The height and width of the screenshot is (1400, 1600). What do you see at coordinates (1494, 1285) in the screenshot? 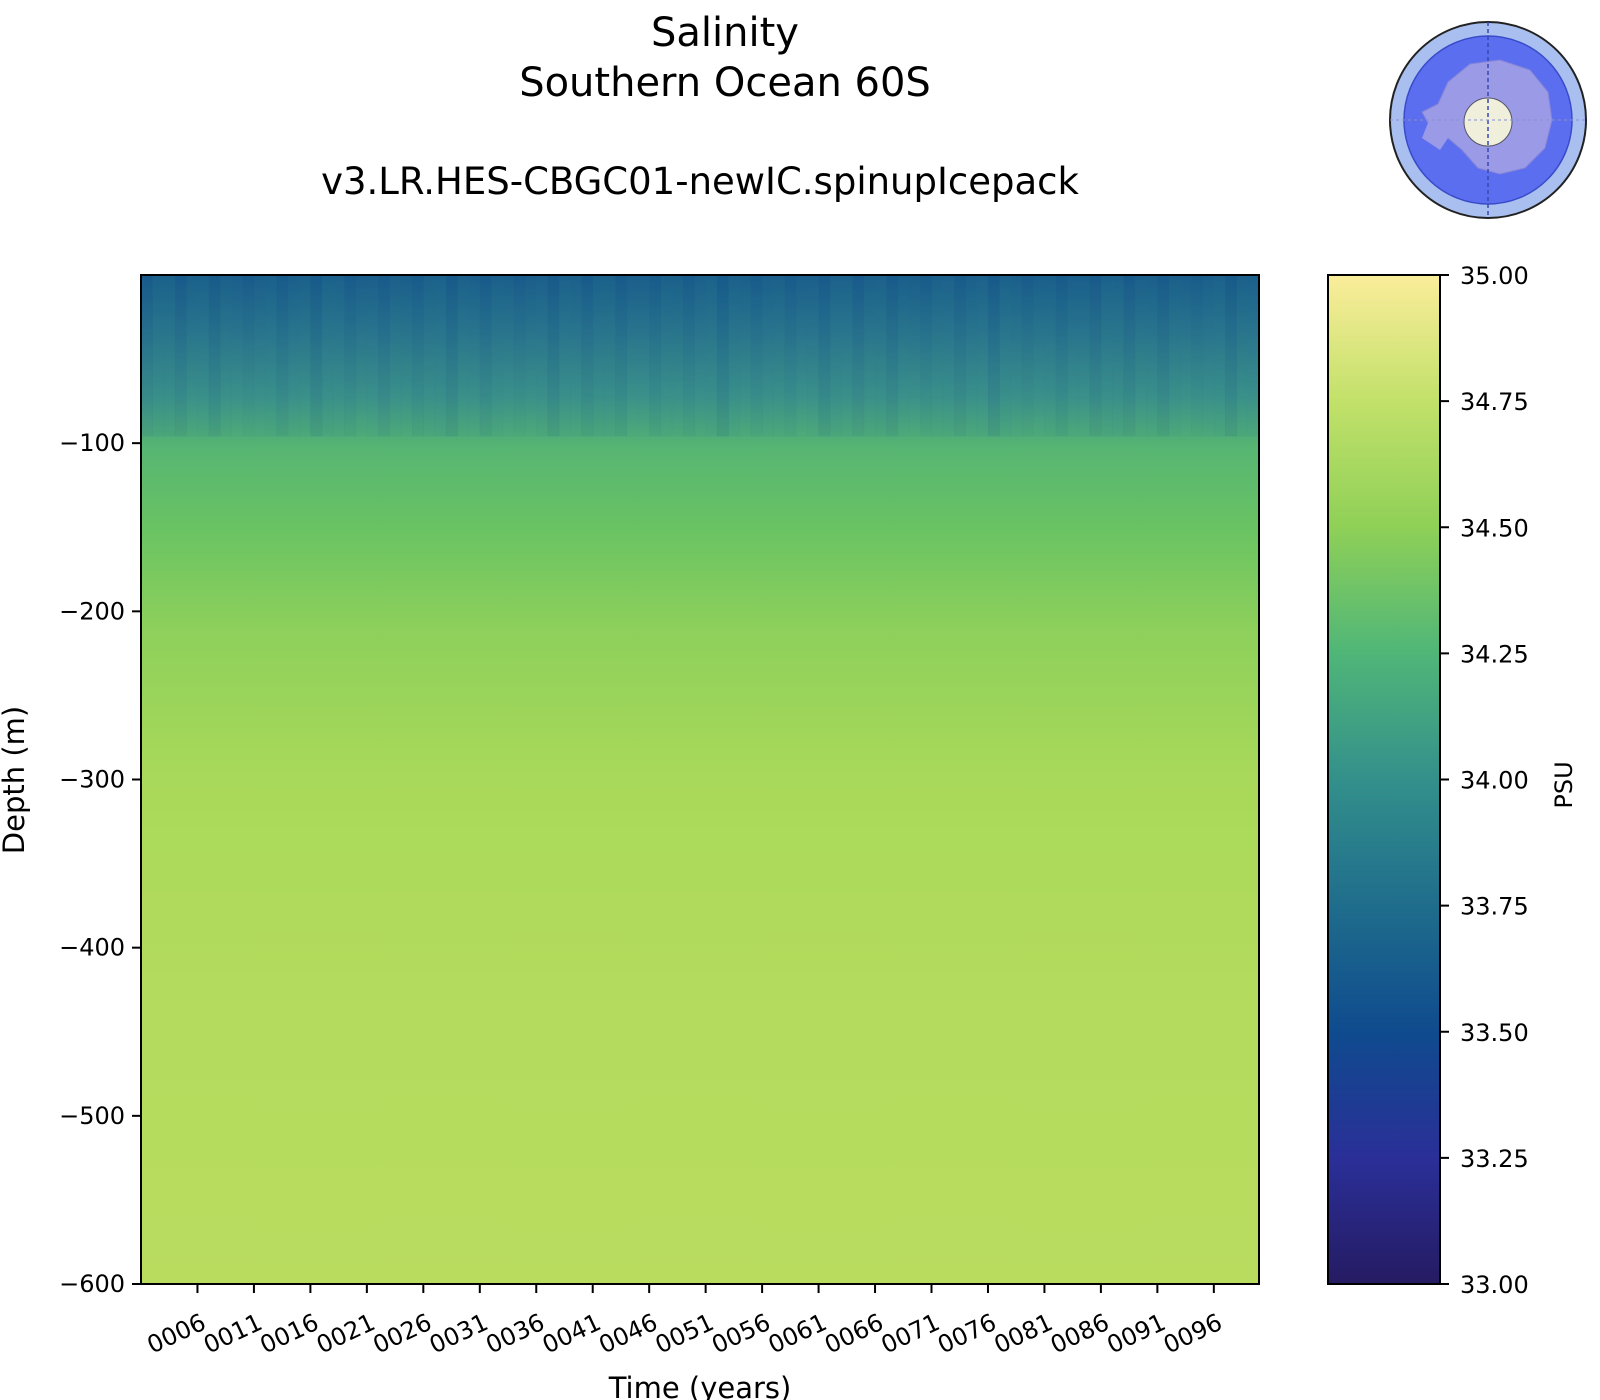
I see `colorbar-tick-label: 33.00` at bounding box center [1494, 1285].